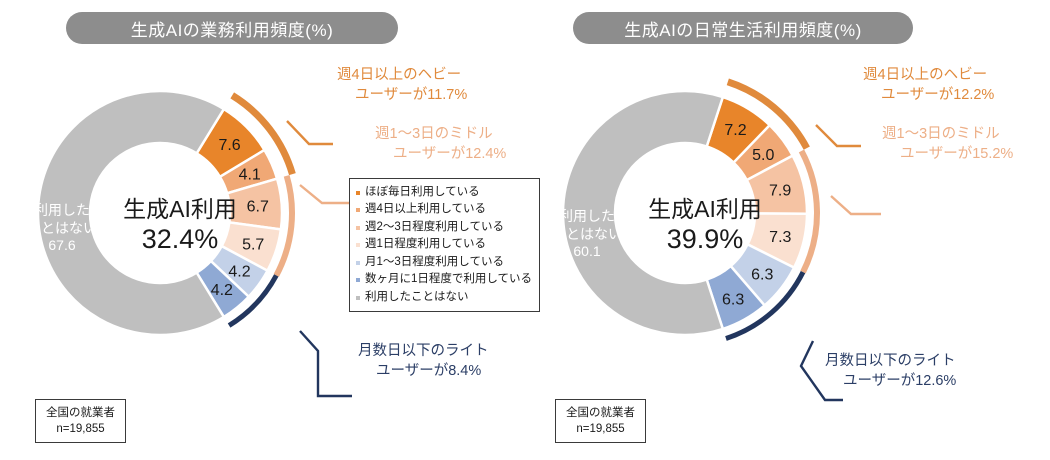 The width and height of the screenshot is (1050, 460). What do you see at coordinates (426, 209) in the screenshot?
I see `legend-item-label: 週4日以上利用している` at bounding box center [426, 209].